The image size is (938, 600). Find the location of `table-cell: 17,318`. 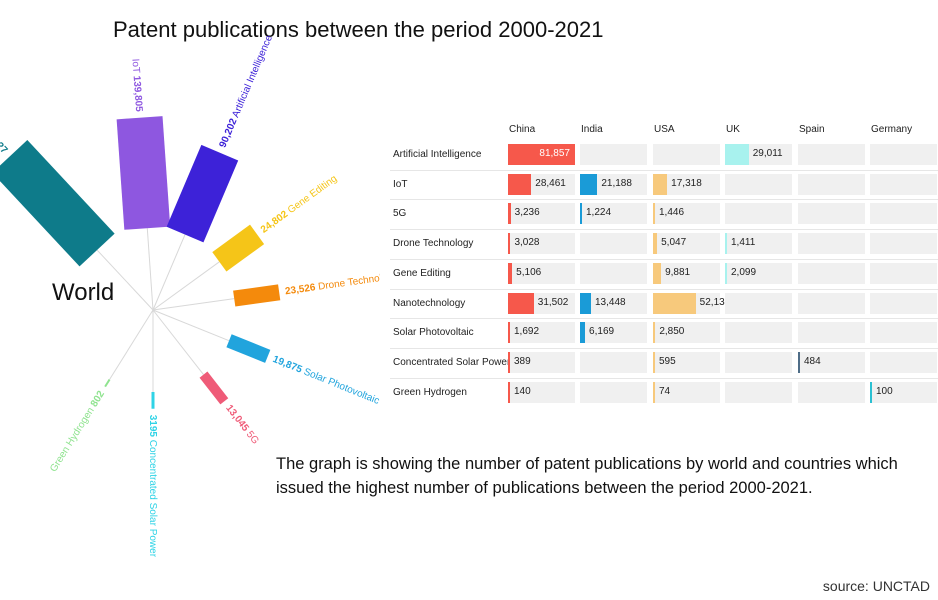

table-cell: 17,318 is located at coordinates (686, 184).